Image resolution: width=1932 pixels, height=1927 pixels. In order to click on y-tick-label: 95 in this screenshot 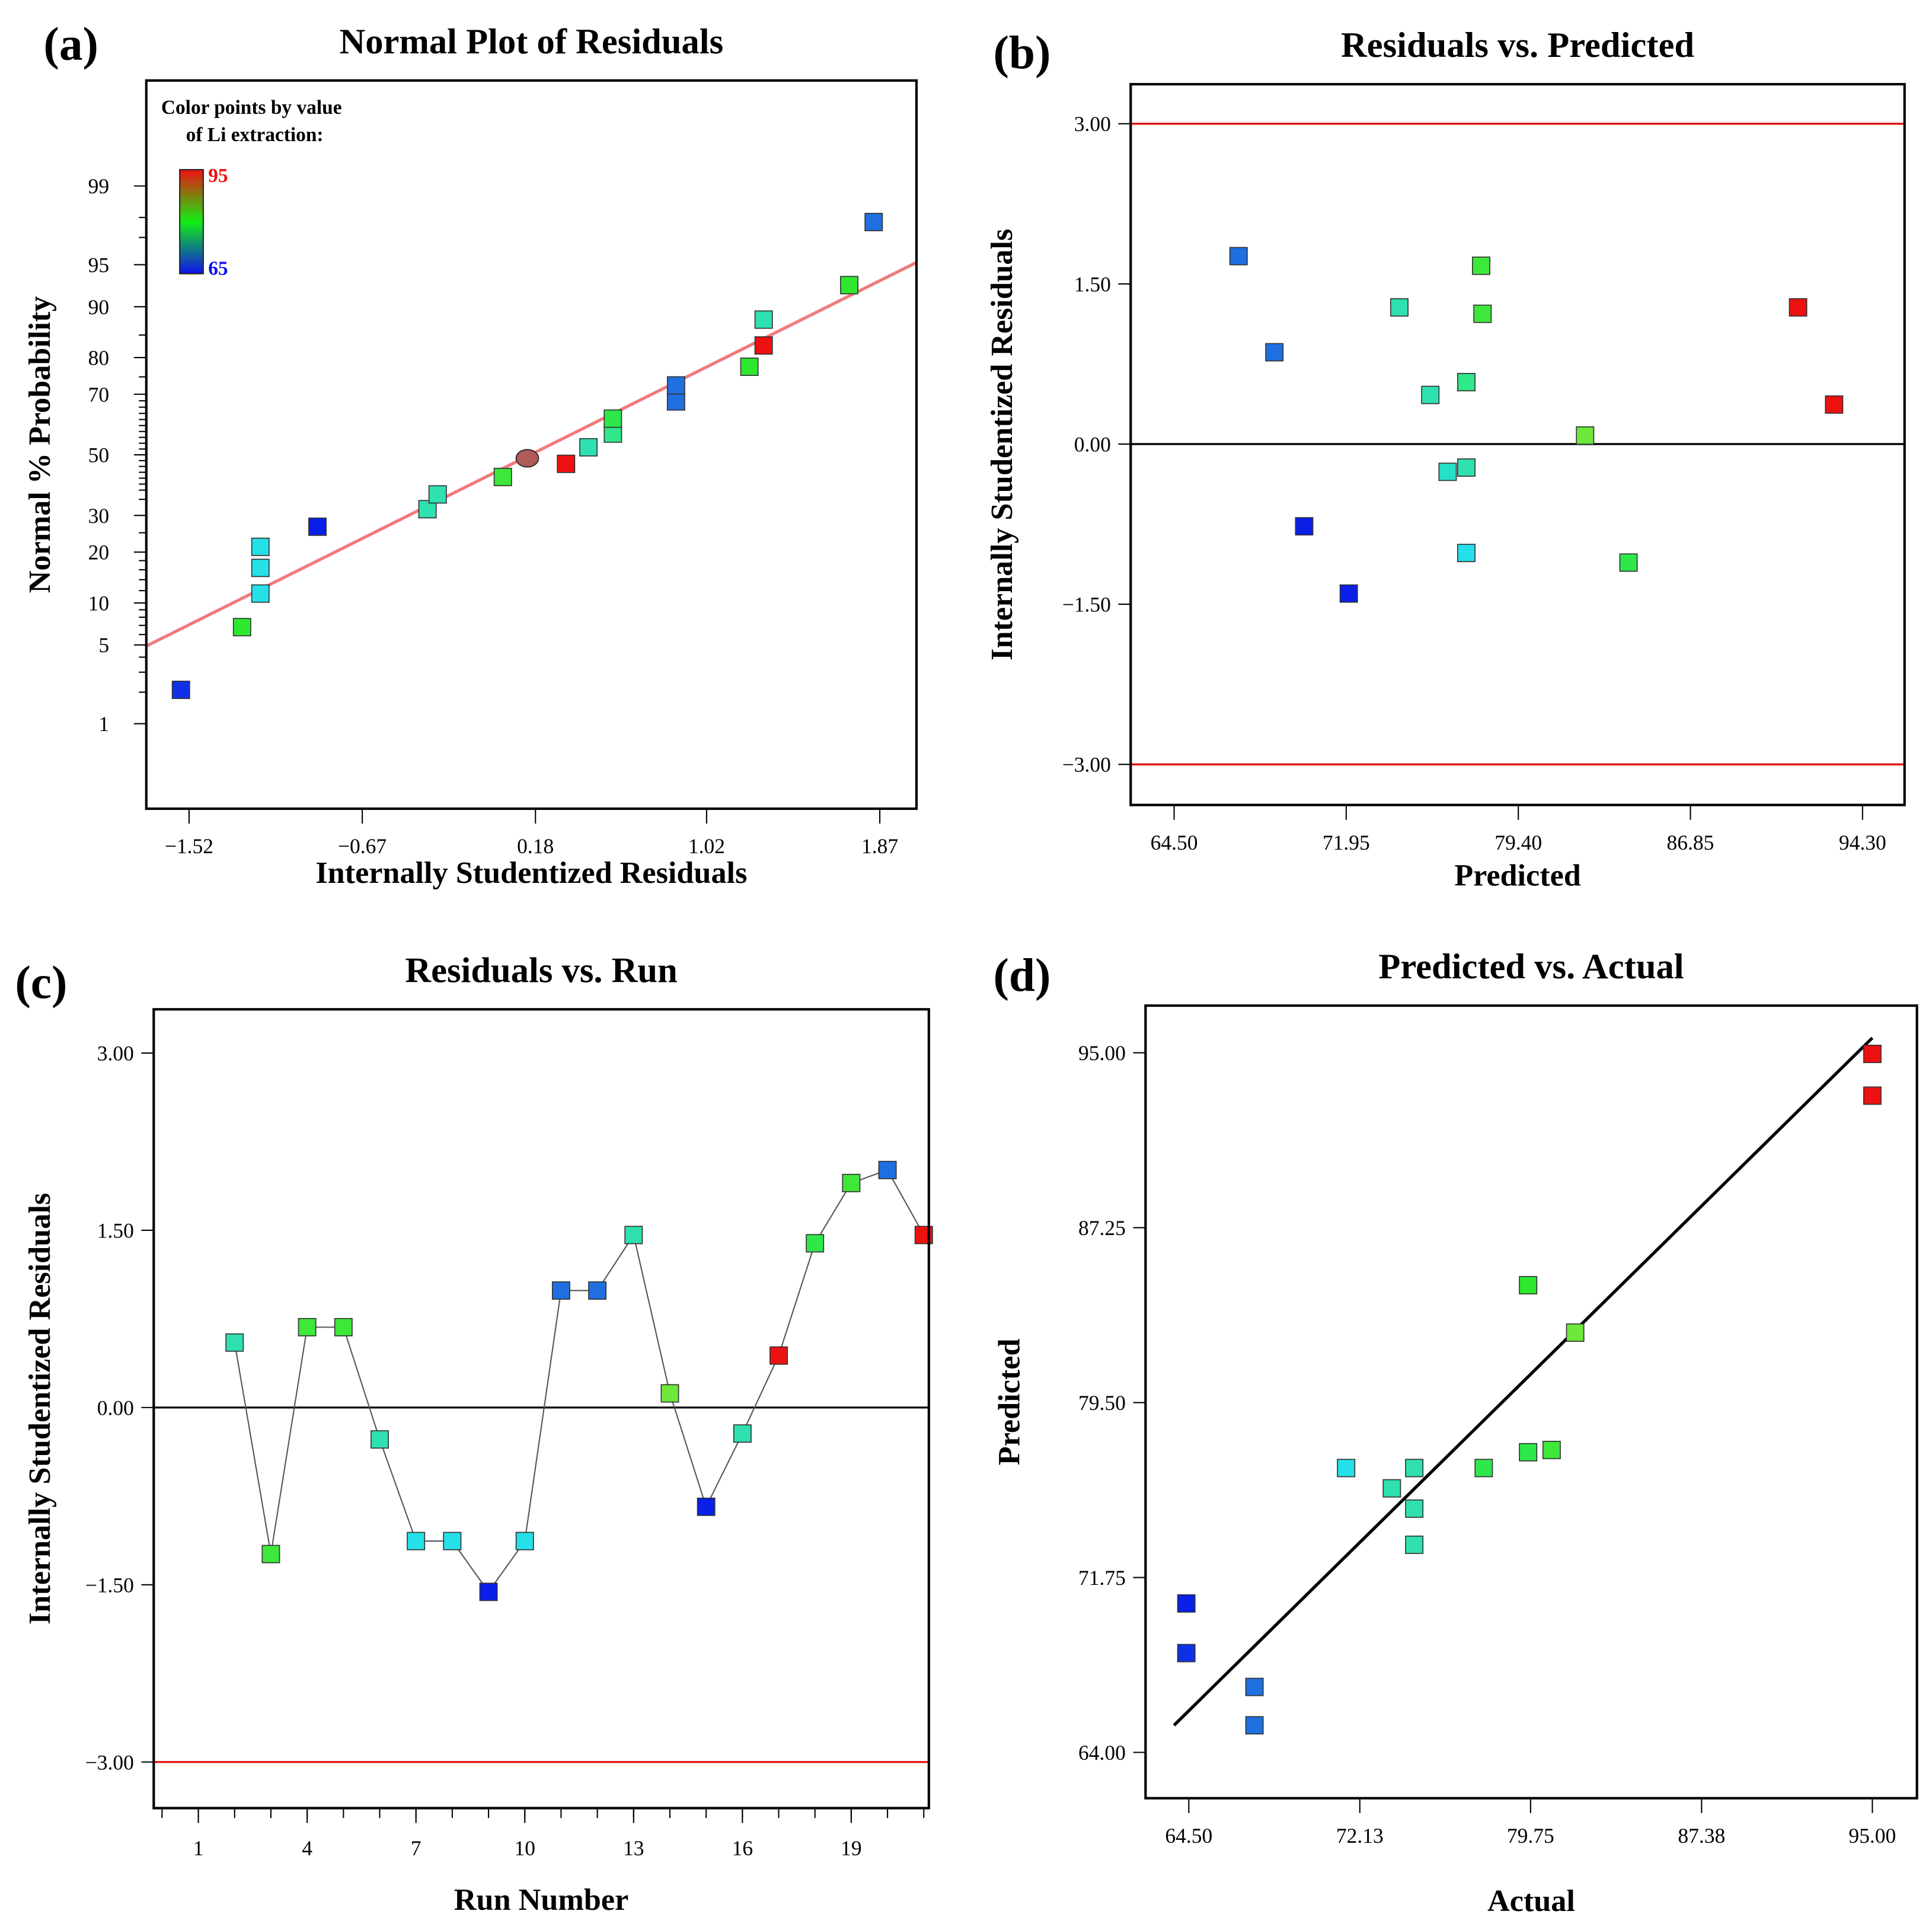, I will do `click(99, 265)`.